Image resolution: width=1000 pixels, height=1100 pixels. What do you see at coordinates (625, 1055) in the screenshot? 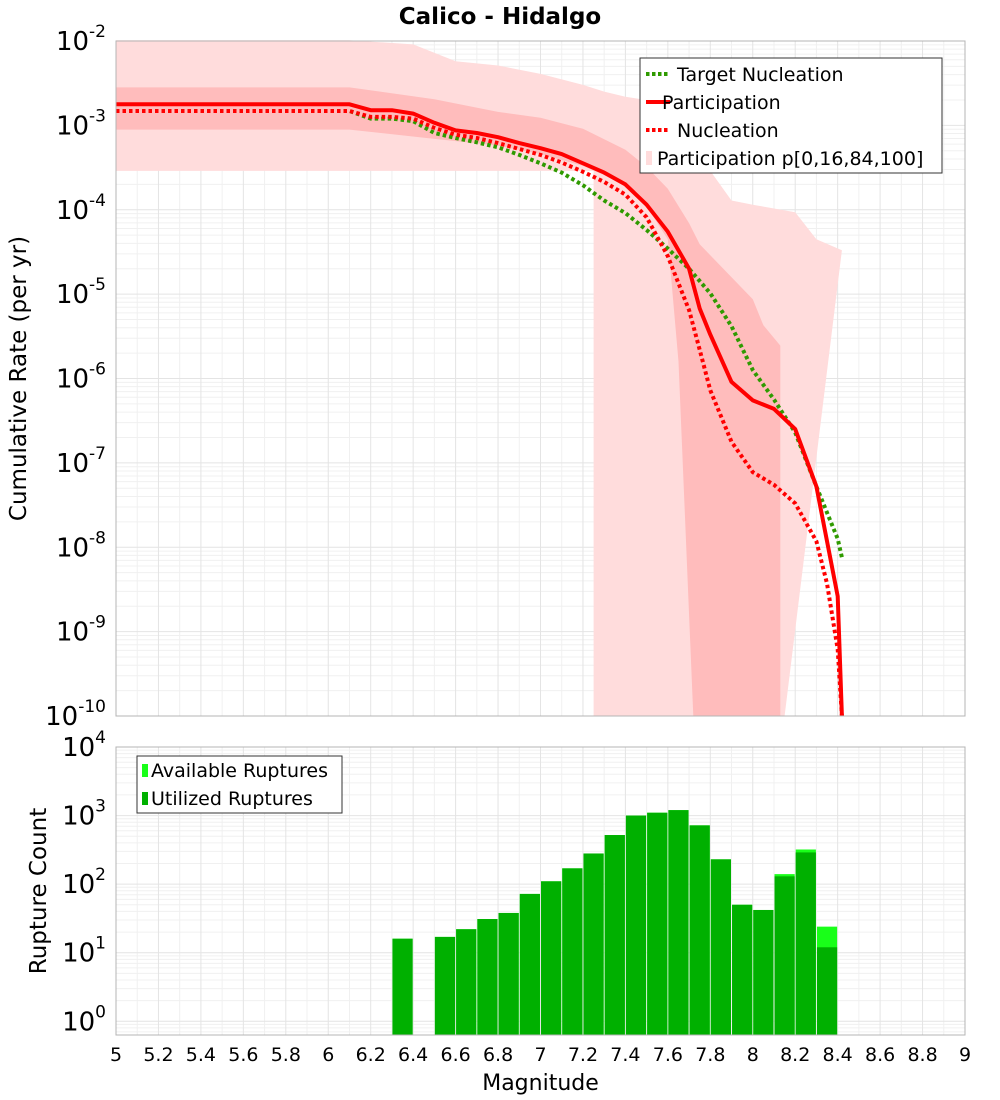
I see `x-tick-label: 7.4` at bounding box center [625, 1055].